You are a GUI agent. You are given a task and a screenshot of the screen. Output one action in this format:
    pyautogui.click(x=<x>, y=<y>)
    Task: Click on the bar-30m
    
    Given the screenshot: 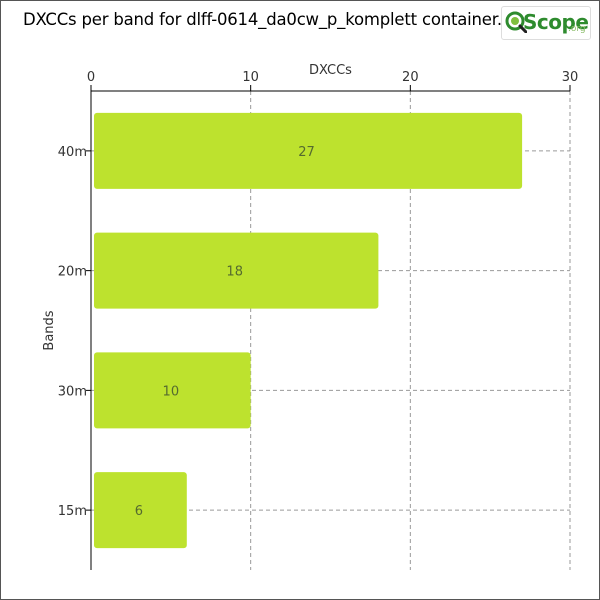 What is the action you would take?
    pyautogui.click(x=172, y=390)
    